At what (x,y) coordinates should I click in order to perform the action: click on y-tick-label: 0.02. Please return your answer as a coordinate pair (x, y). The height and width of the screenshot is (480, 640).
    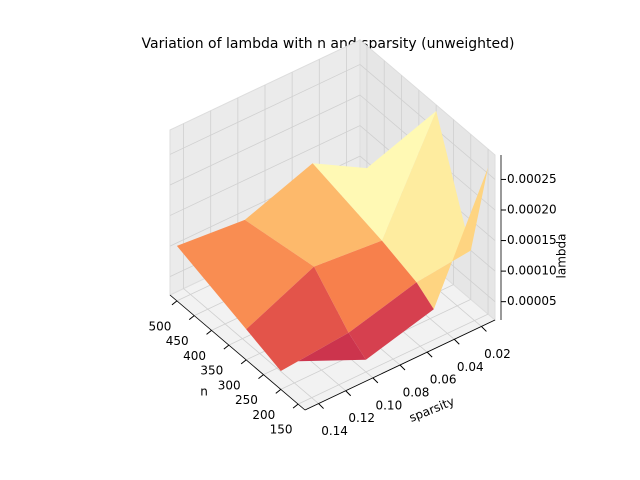
    Looking at the image, I should click on (497, 354).